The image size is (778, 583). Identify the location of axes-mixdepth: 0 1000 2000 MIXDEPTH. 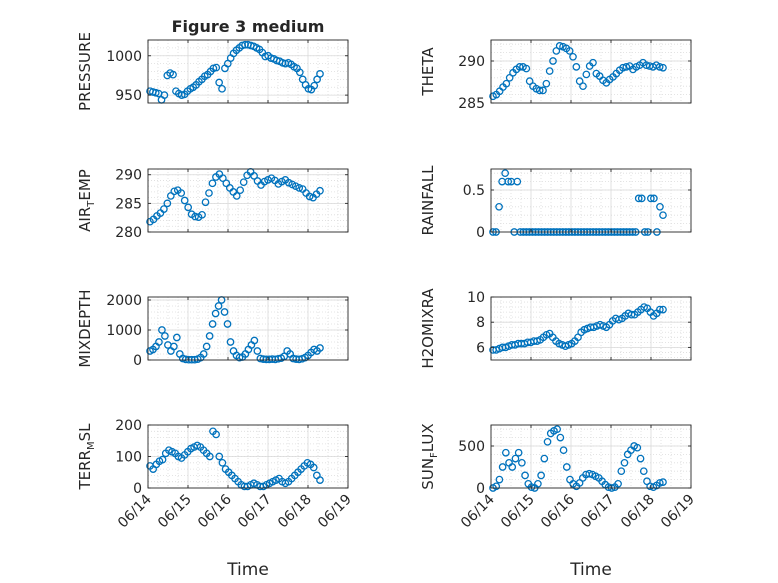
(212, 329).